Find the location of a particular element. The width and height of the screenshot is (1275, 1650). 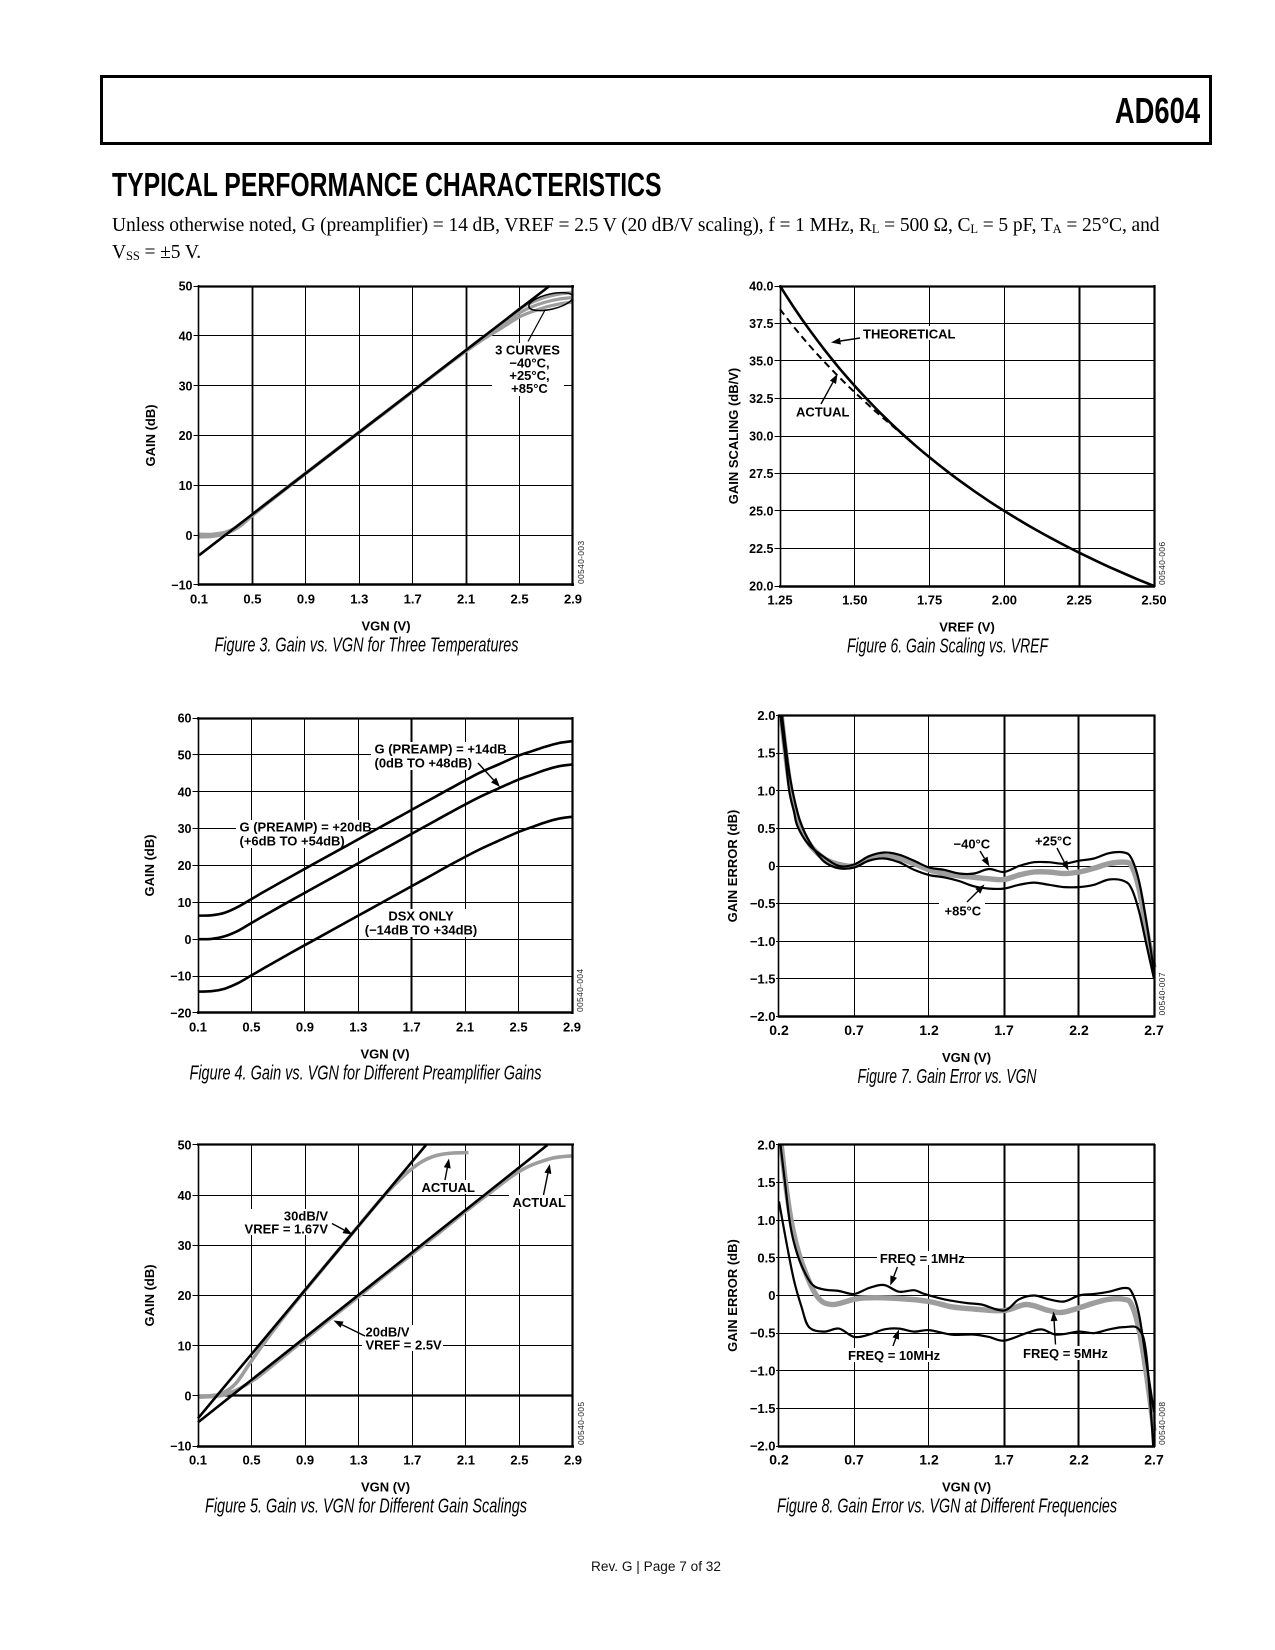

svg-text: 2.7 is located at coordinates (1154, 1030).